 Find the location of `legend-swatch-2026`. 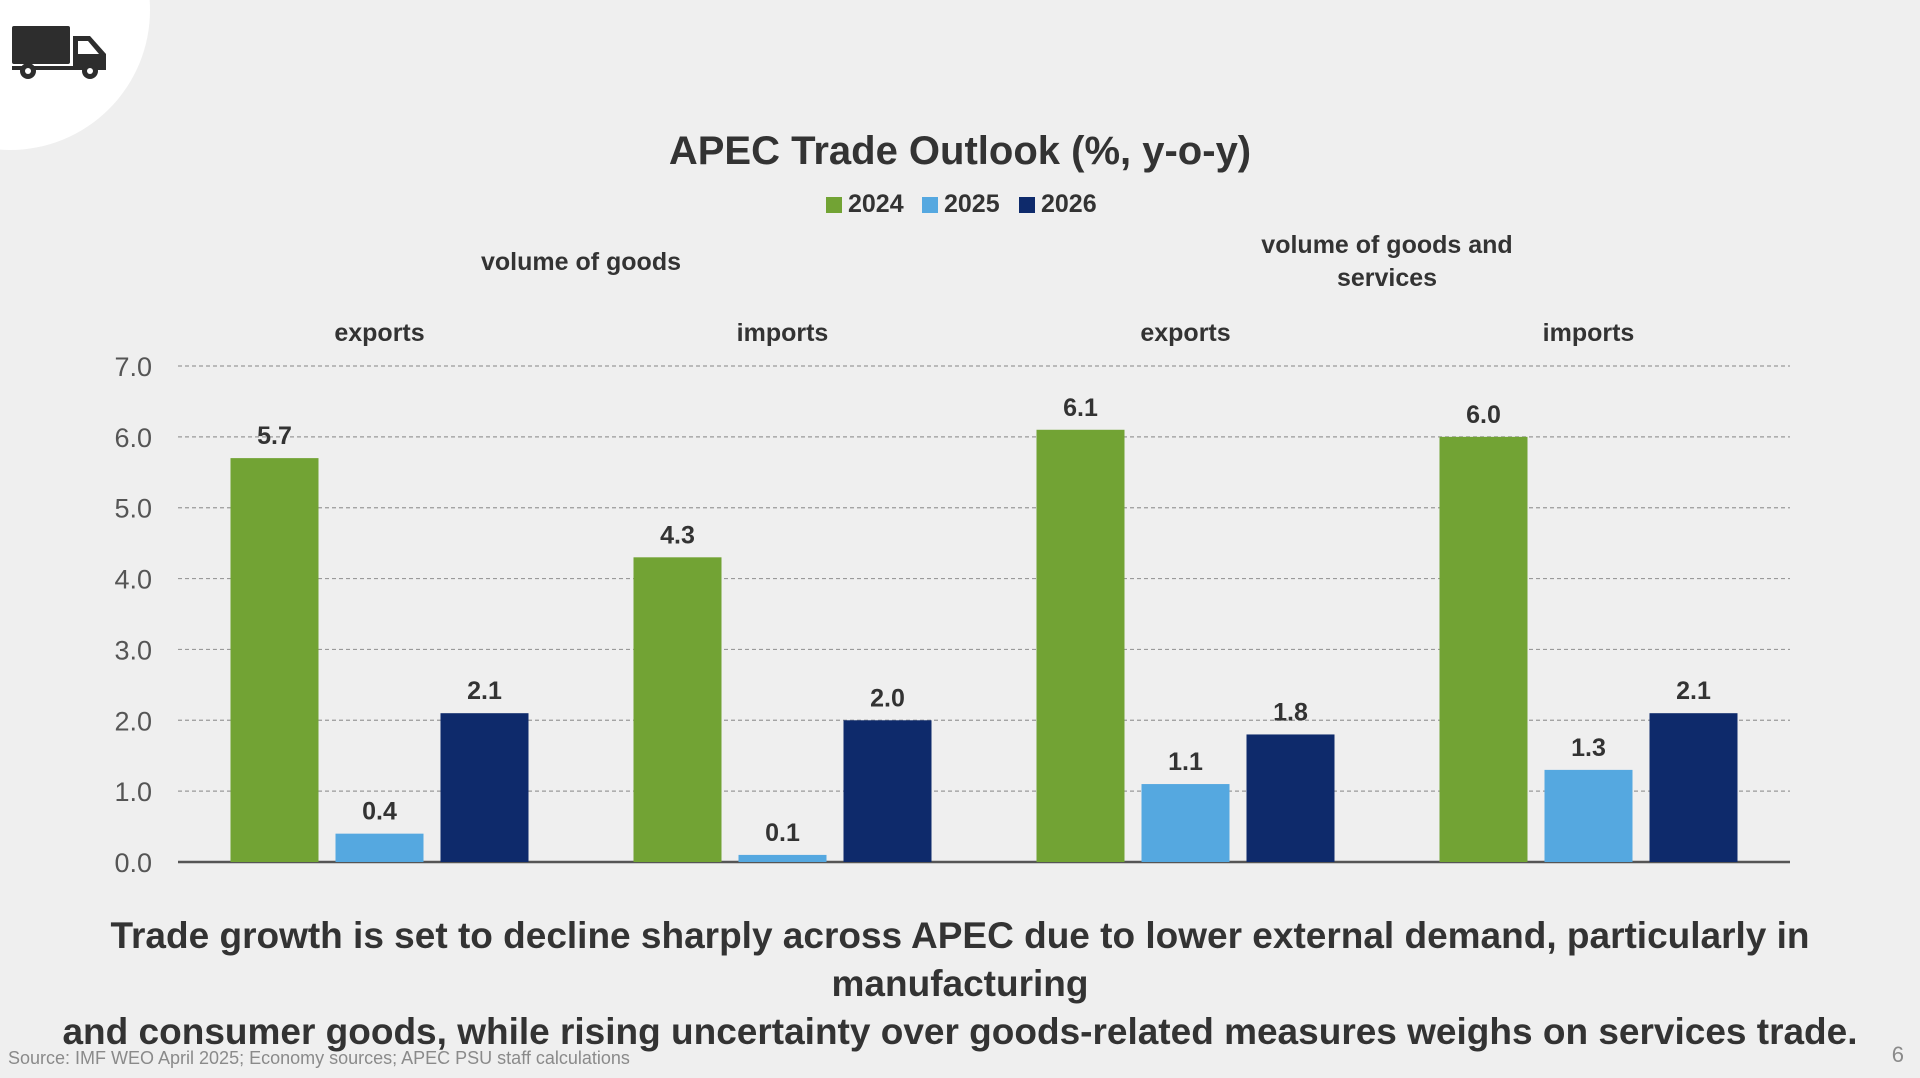

legend-swatch-2026 is located at coordinates (1027, 205).